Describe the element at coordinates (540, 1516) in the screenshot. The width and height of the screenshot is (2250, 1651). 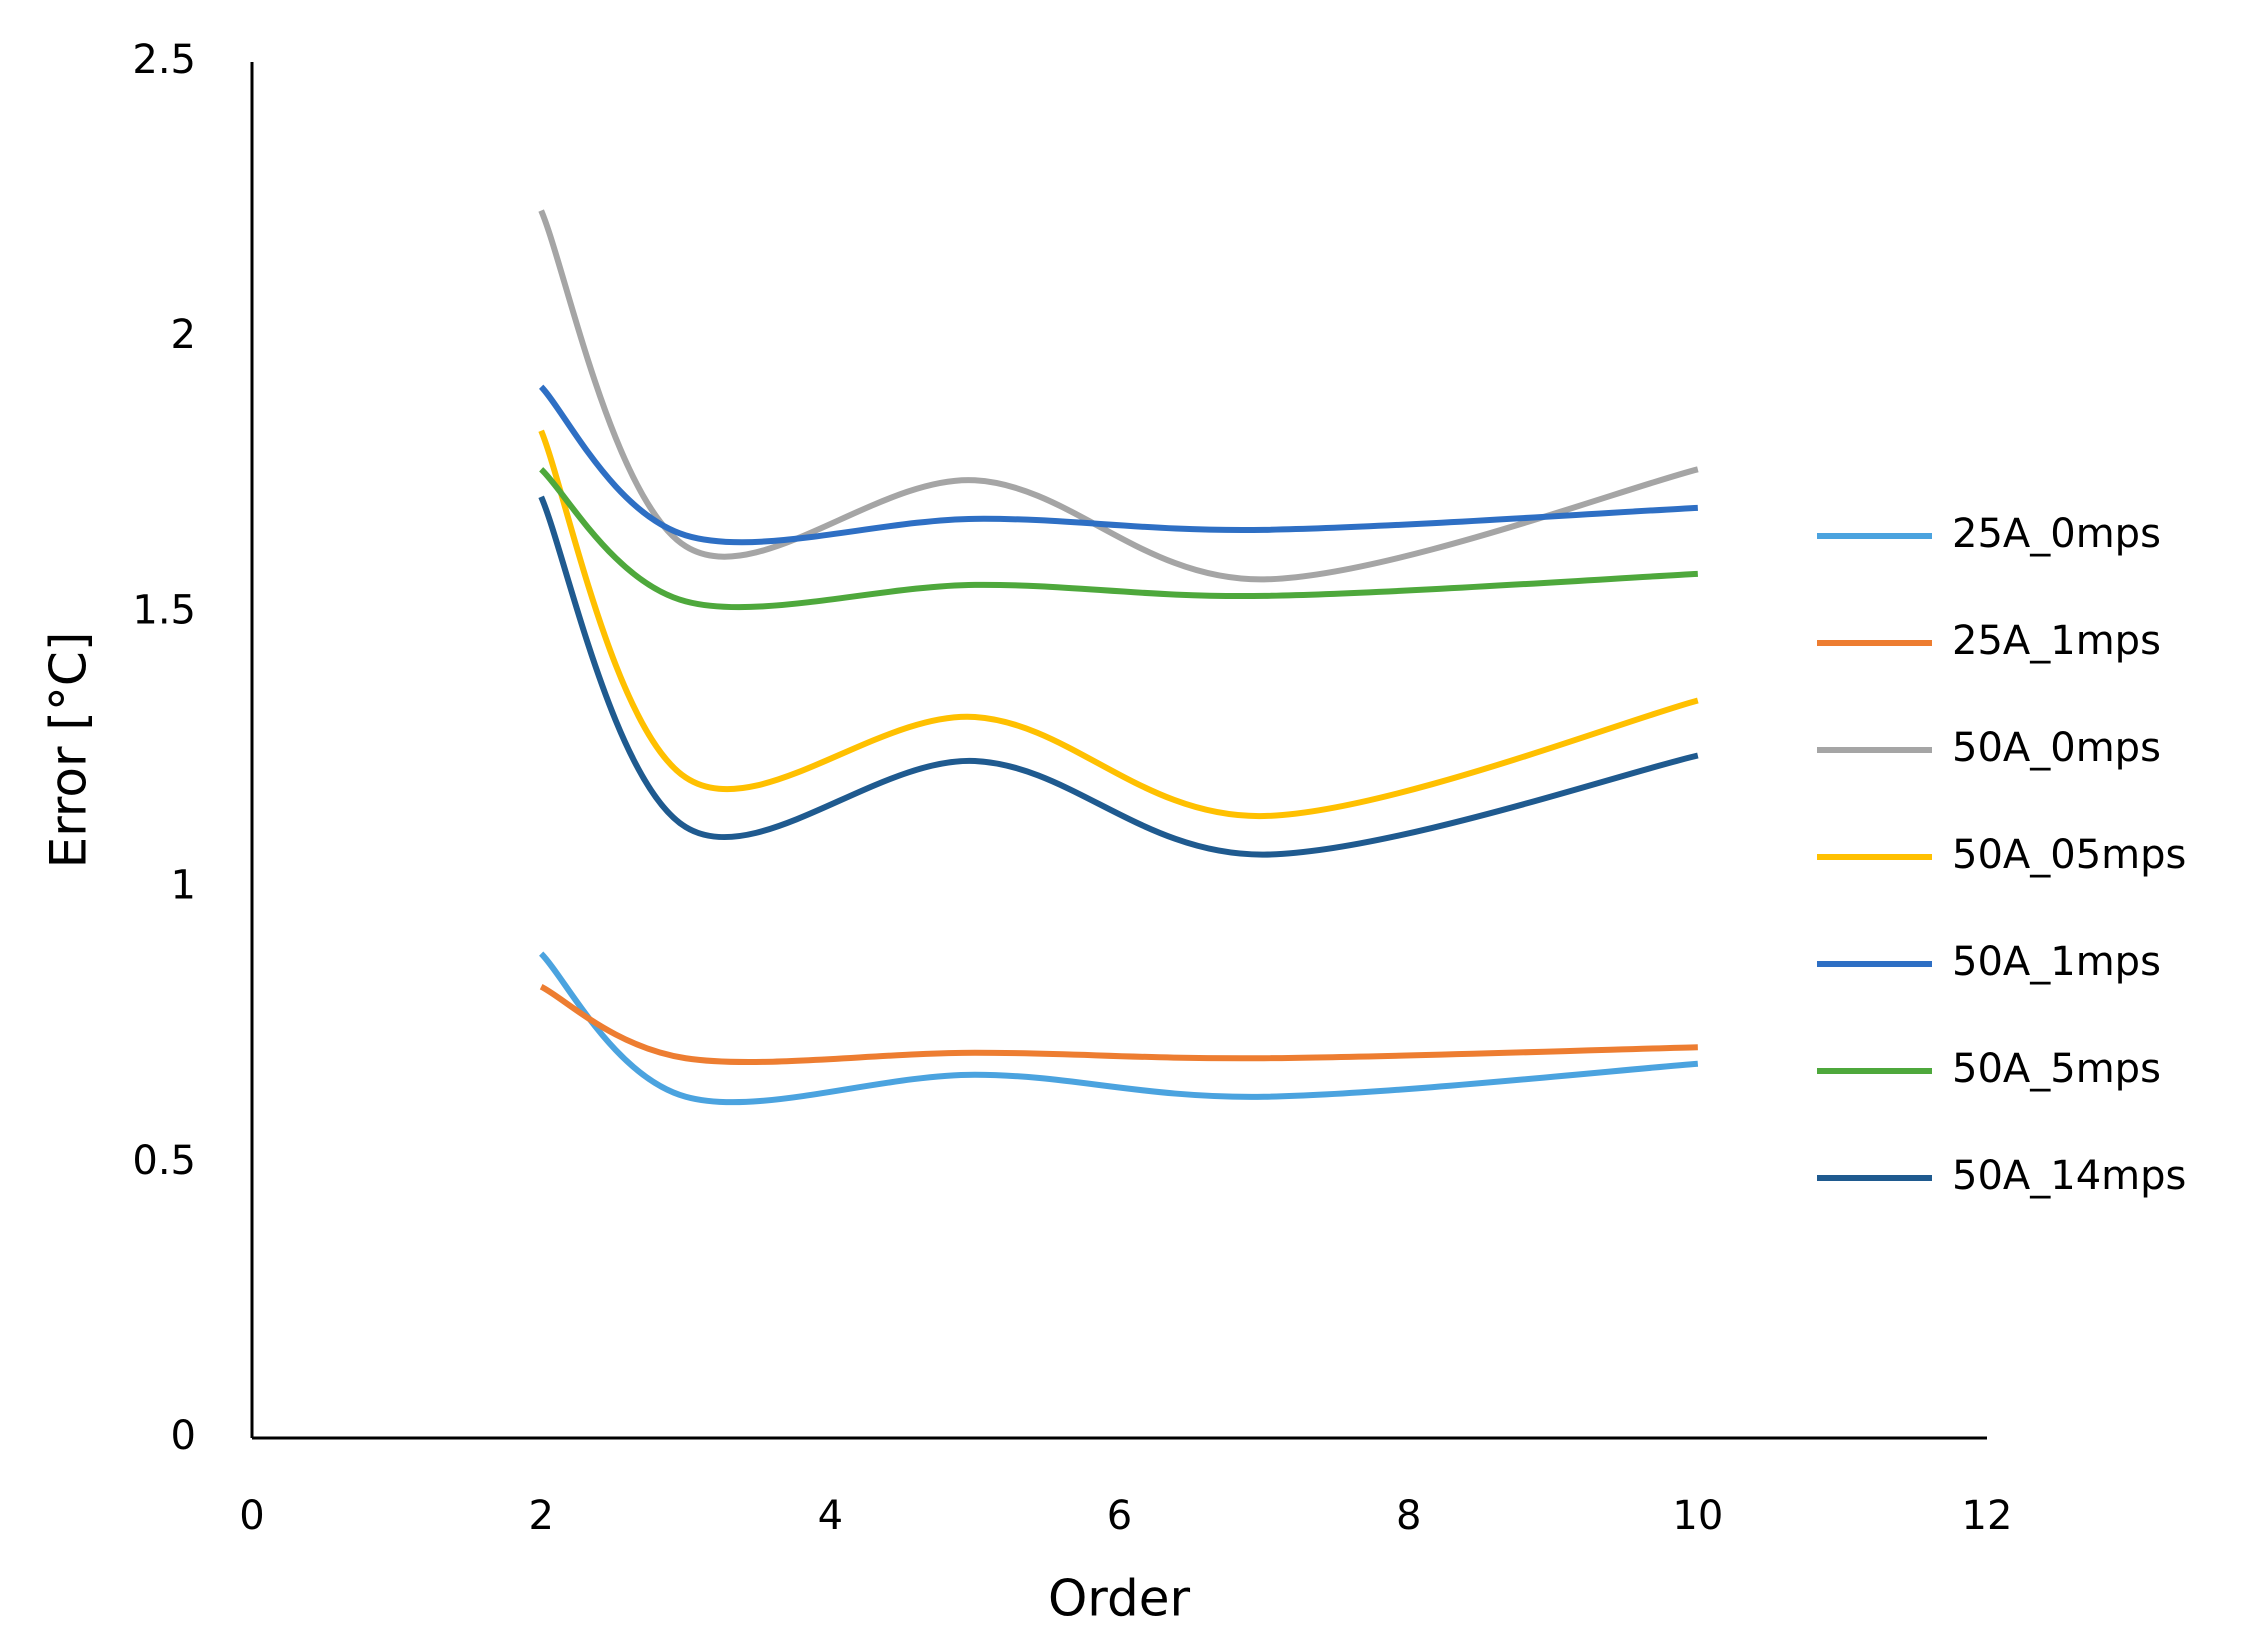
I see `x-tick-label: 2` at that location.